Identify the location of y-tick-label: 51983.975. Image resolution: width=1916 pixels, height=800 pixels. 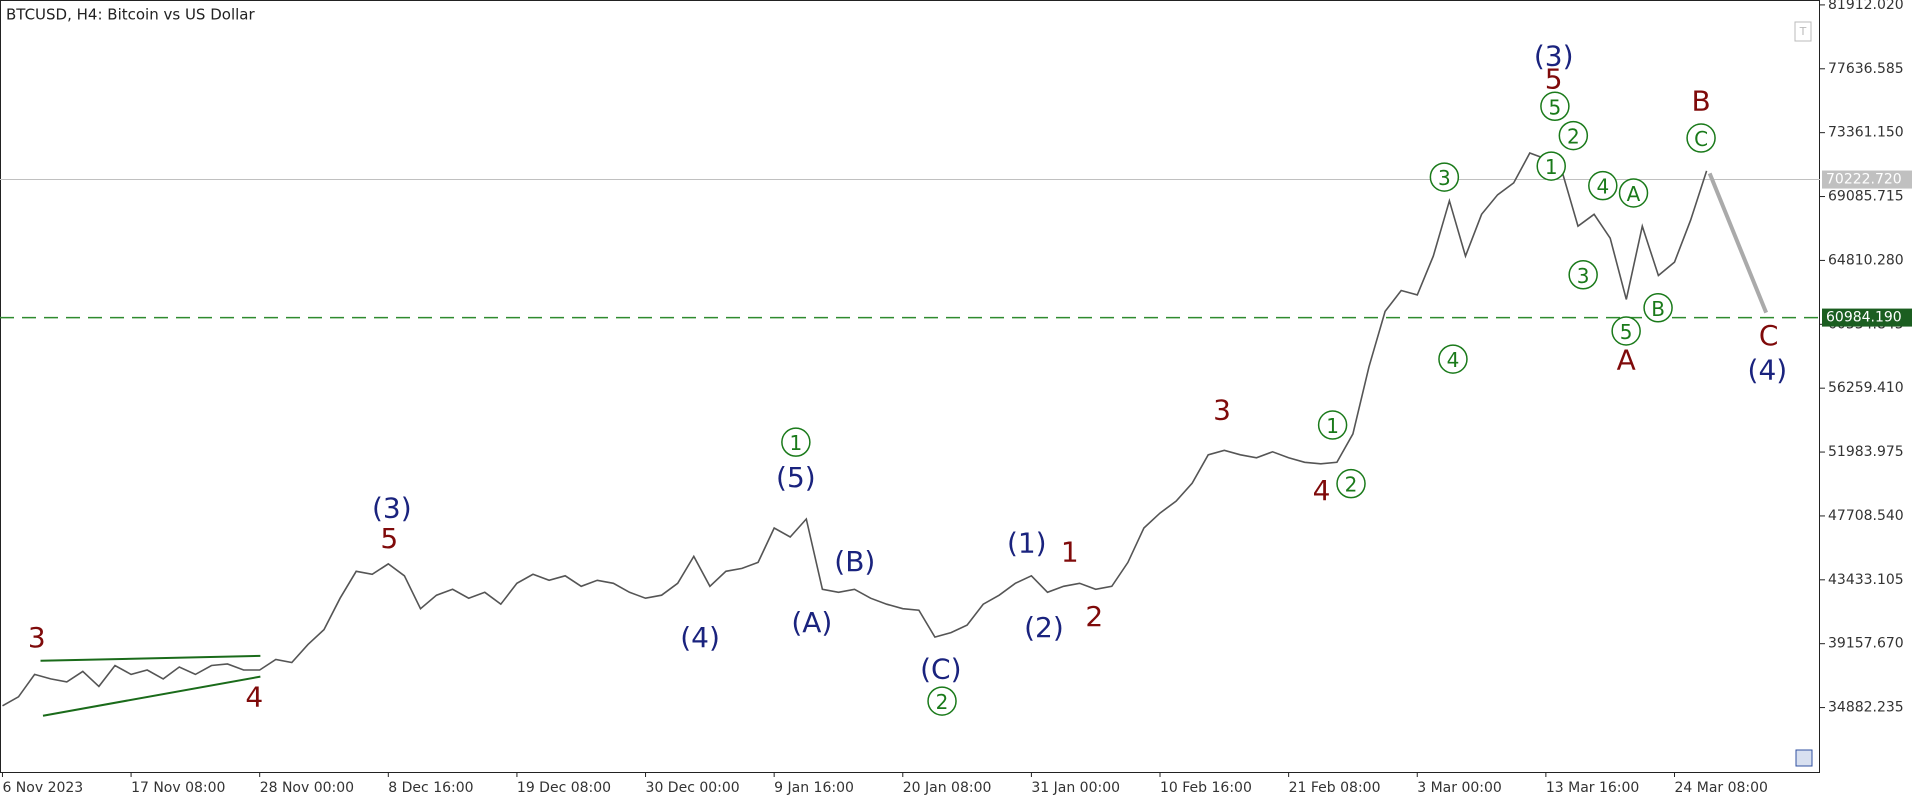
(1866, 452).